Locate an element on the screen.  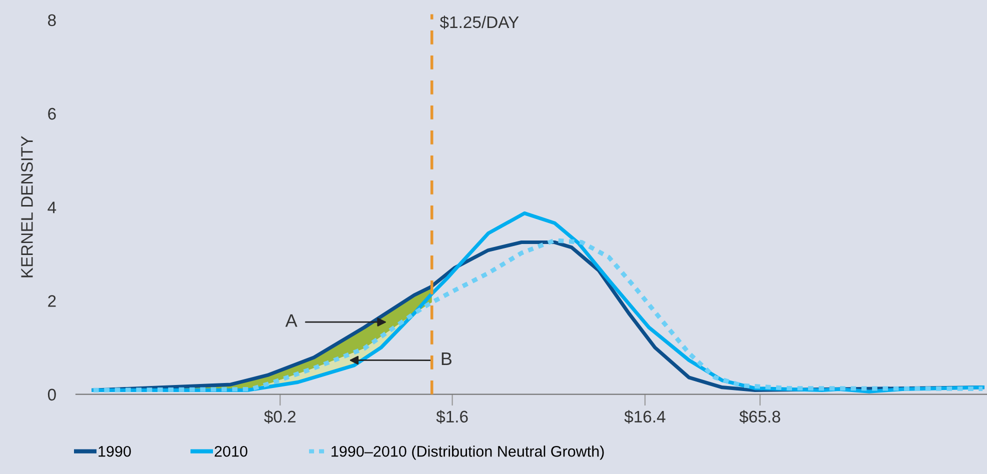
x-tick-label: $0.2 is located at coordinates (280, 417).